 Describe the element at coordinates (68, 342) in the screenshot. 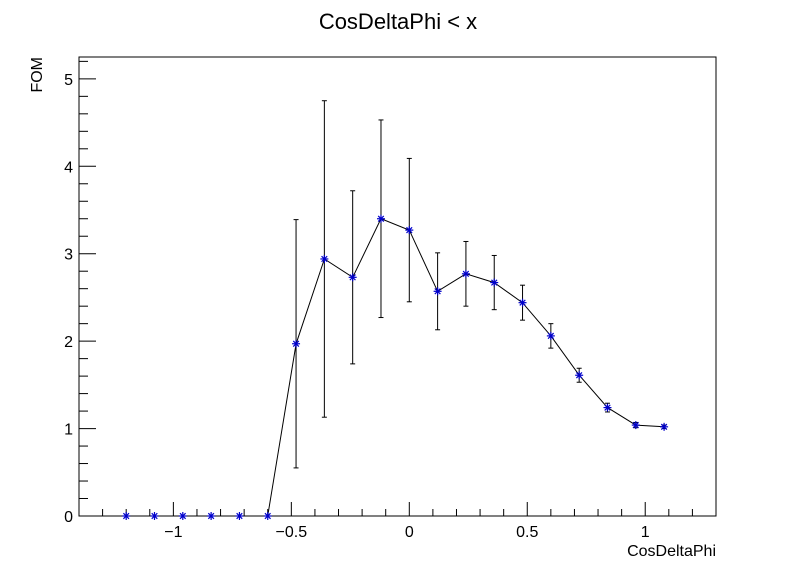

I see `y-tick-label: 2` at that location.